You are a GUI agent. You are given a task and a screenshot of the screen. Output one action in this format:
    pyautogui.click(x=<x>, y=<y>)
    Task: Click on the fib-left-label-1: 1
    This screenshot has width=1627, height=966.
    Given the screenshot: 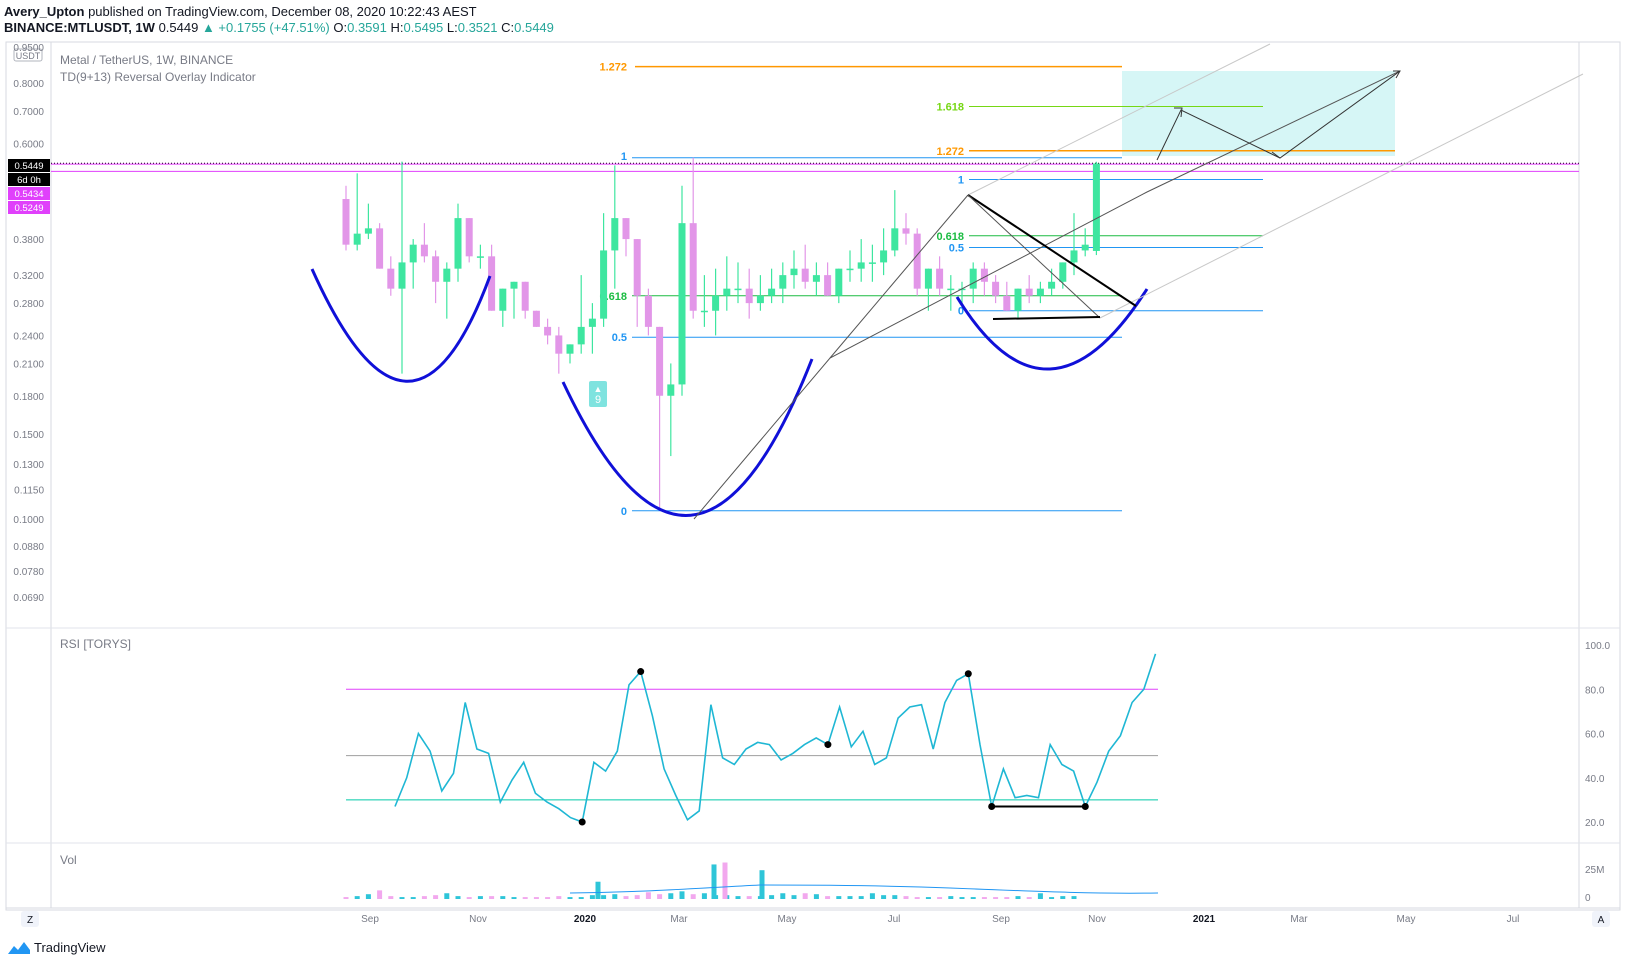 What is the action you would take?
    pyautogui.click(x=624, y=157)
    